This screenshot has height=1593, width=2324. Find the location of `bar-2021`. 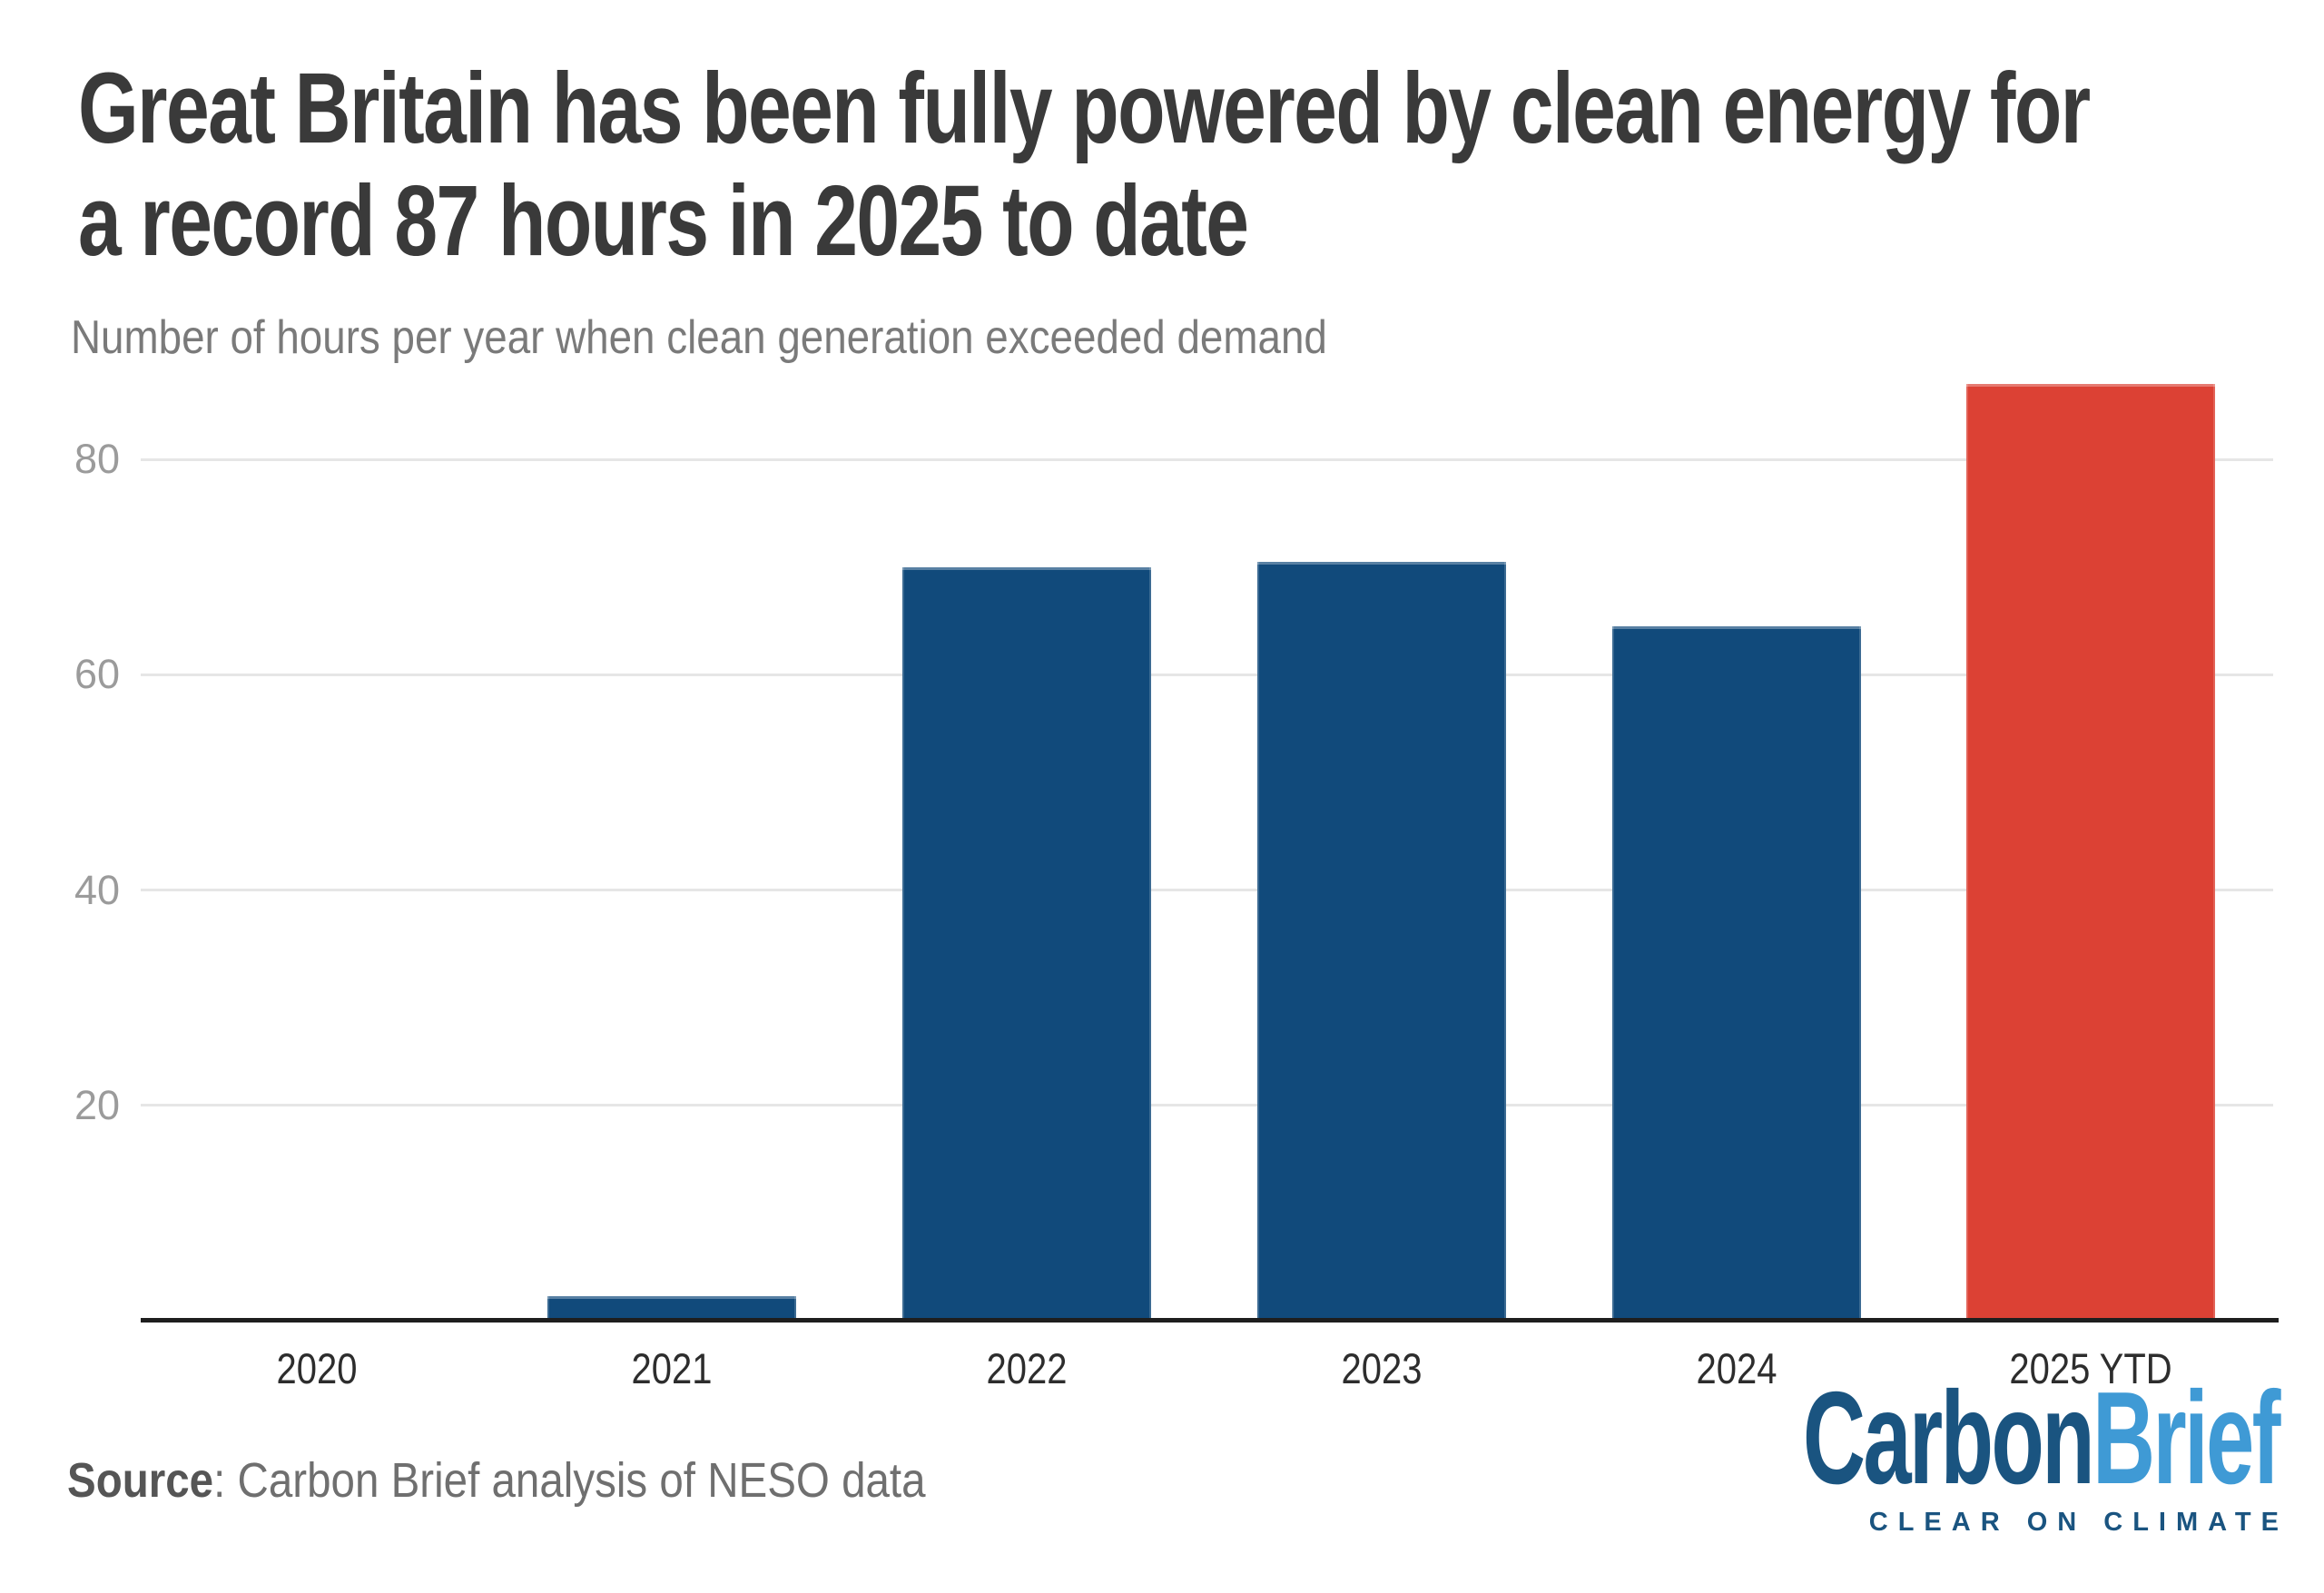

bar-2021 is located at coordinates (671, 1308).